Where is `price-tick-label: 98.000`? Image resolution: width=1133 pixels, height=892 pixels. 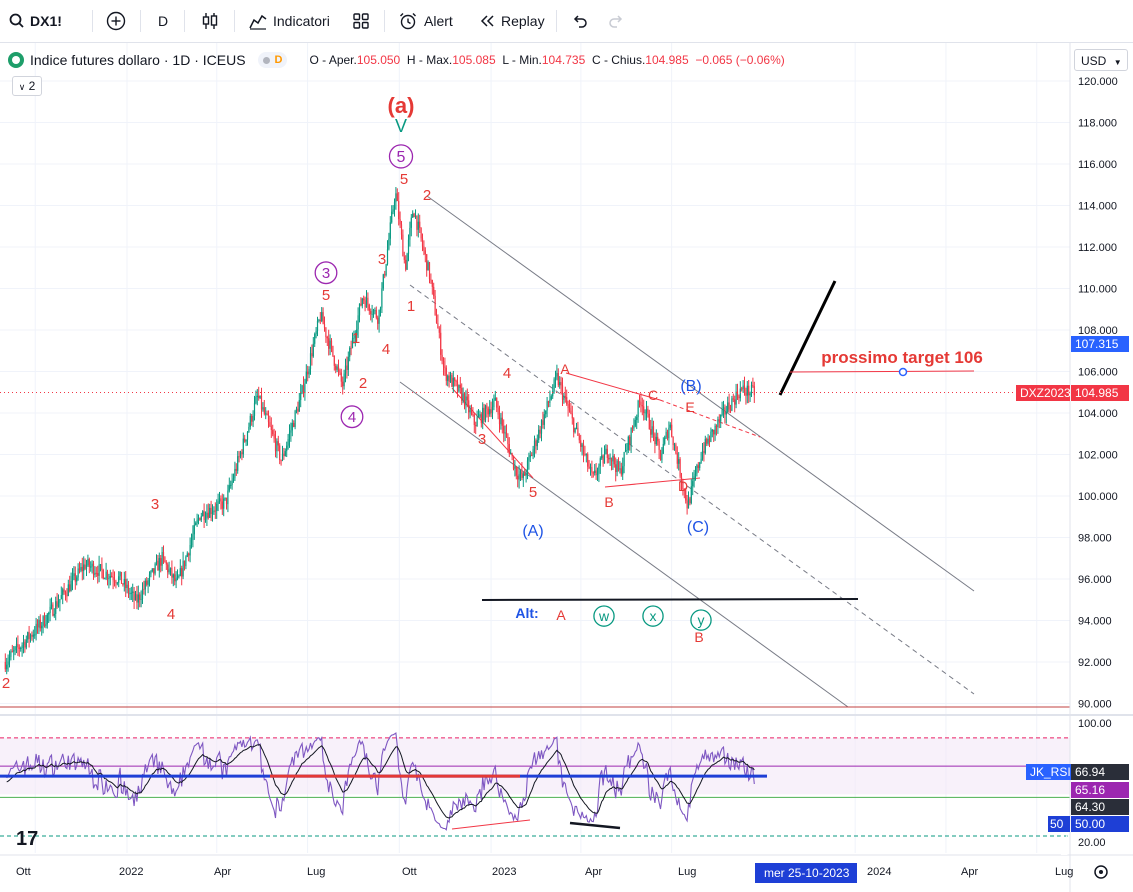 price-tick-label: 98.000 is located at coordinates (1095, 539).